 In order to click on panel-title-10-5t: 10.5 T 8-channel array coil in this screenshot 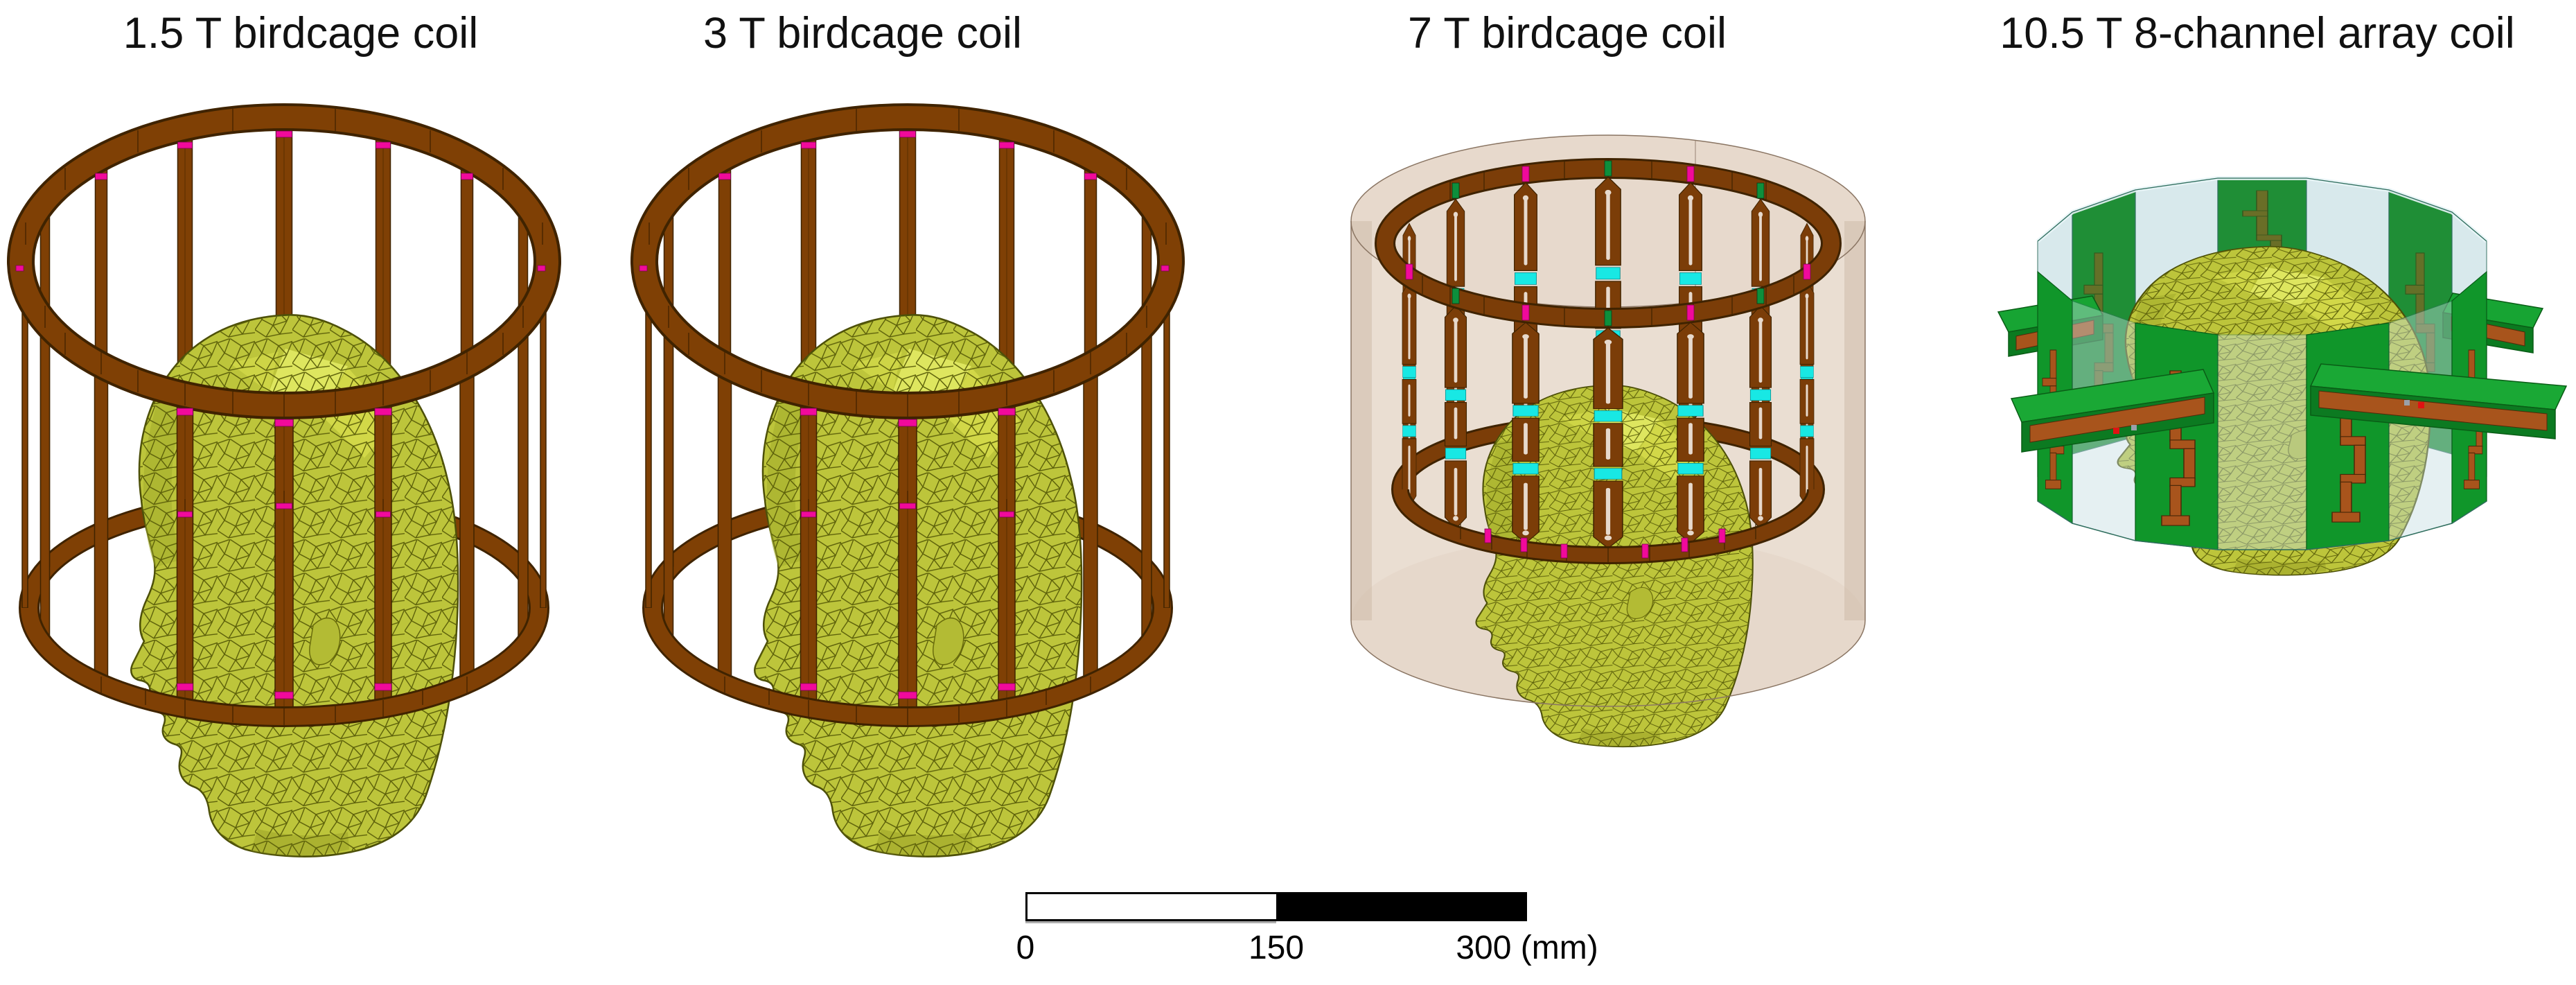, I will do `click(2257, 33)`.